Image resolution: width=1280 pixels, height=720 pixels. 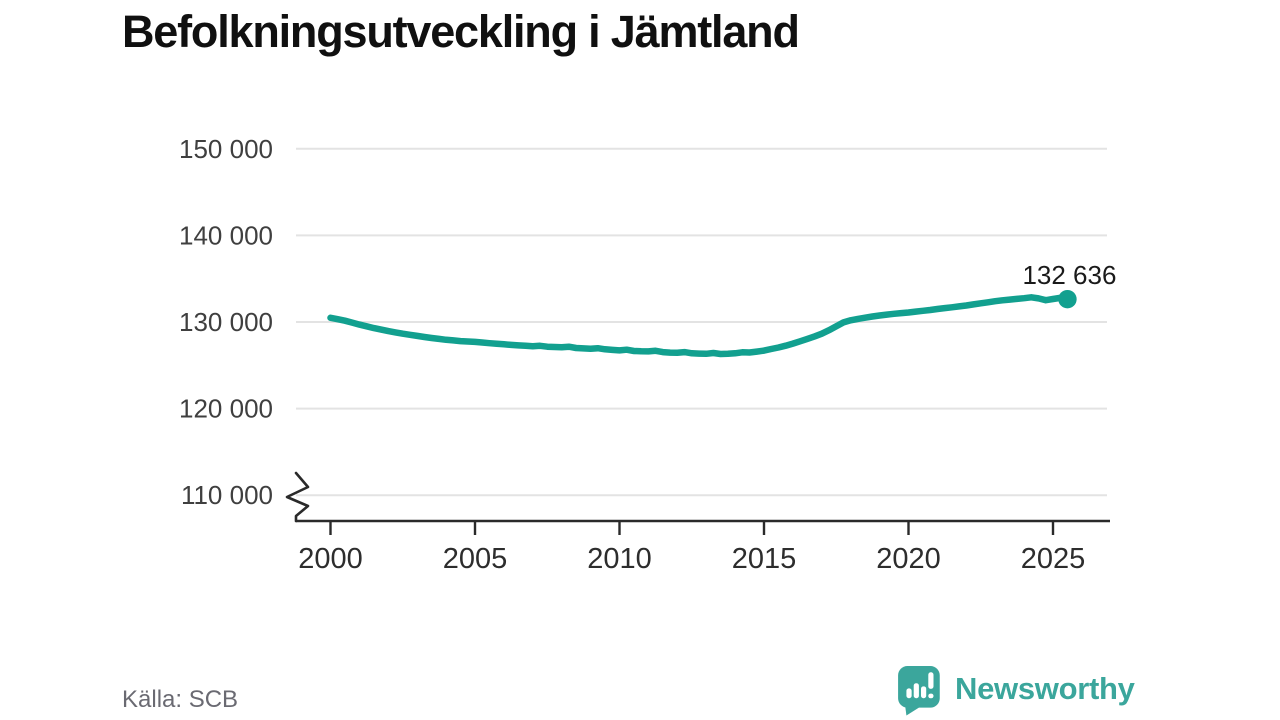 What do you see at coordinates (226, 235) in the screenshot?
I see `y-tick-label: 140 000` at bounding box center [226, 235].